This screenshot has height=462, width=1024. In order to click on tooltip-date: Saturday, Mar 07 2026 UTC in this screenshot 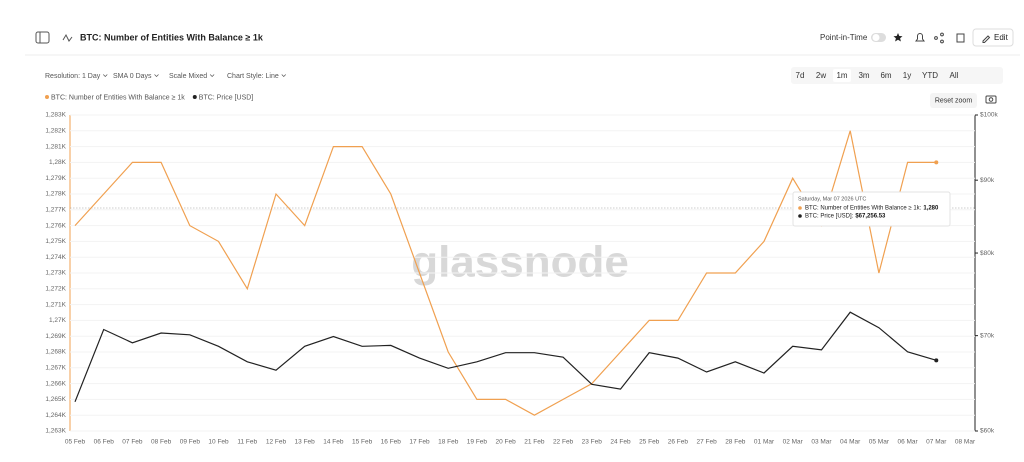, I will do `click(832, 199)`.